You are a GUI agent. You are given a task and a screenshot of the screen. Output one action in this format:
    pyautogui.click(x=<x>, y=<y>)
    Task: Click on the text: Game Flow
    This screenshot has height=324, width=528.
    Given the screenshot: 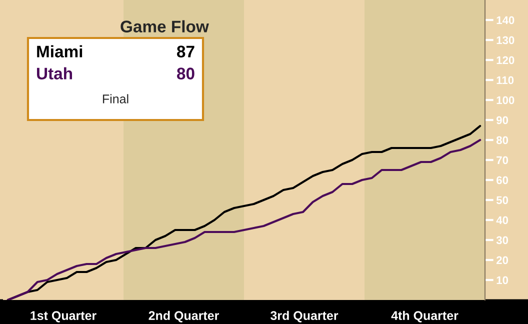 What is the action you would take?
    pyautogui.click(x=164, y=26)
    